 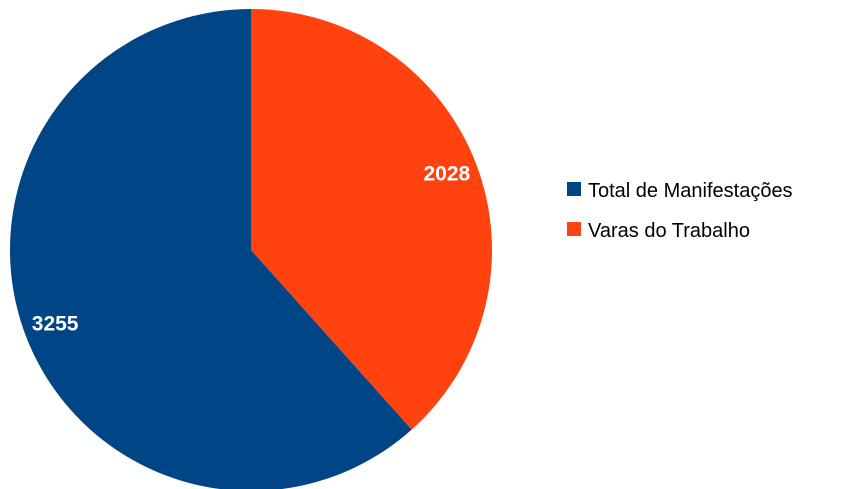 I want to click on legend: Total de Manifestações Varas do Trabalho, so click(x=680, y=211).